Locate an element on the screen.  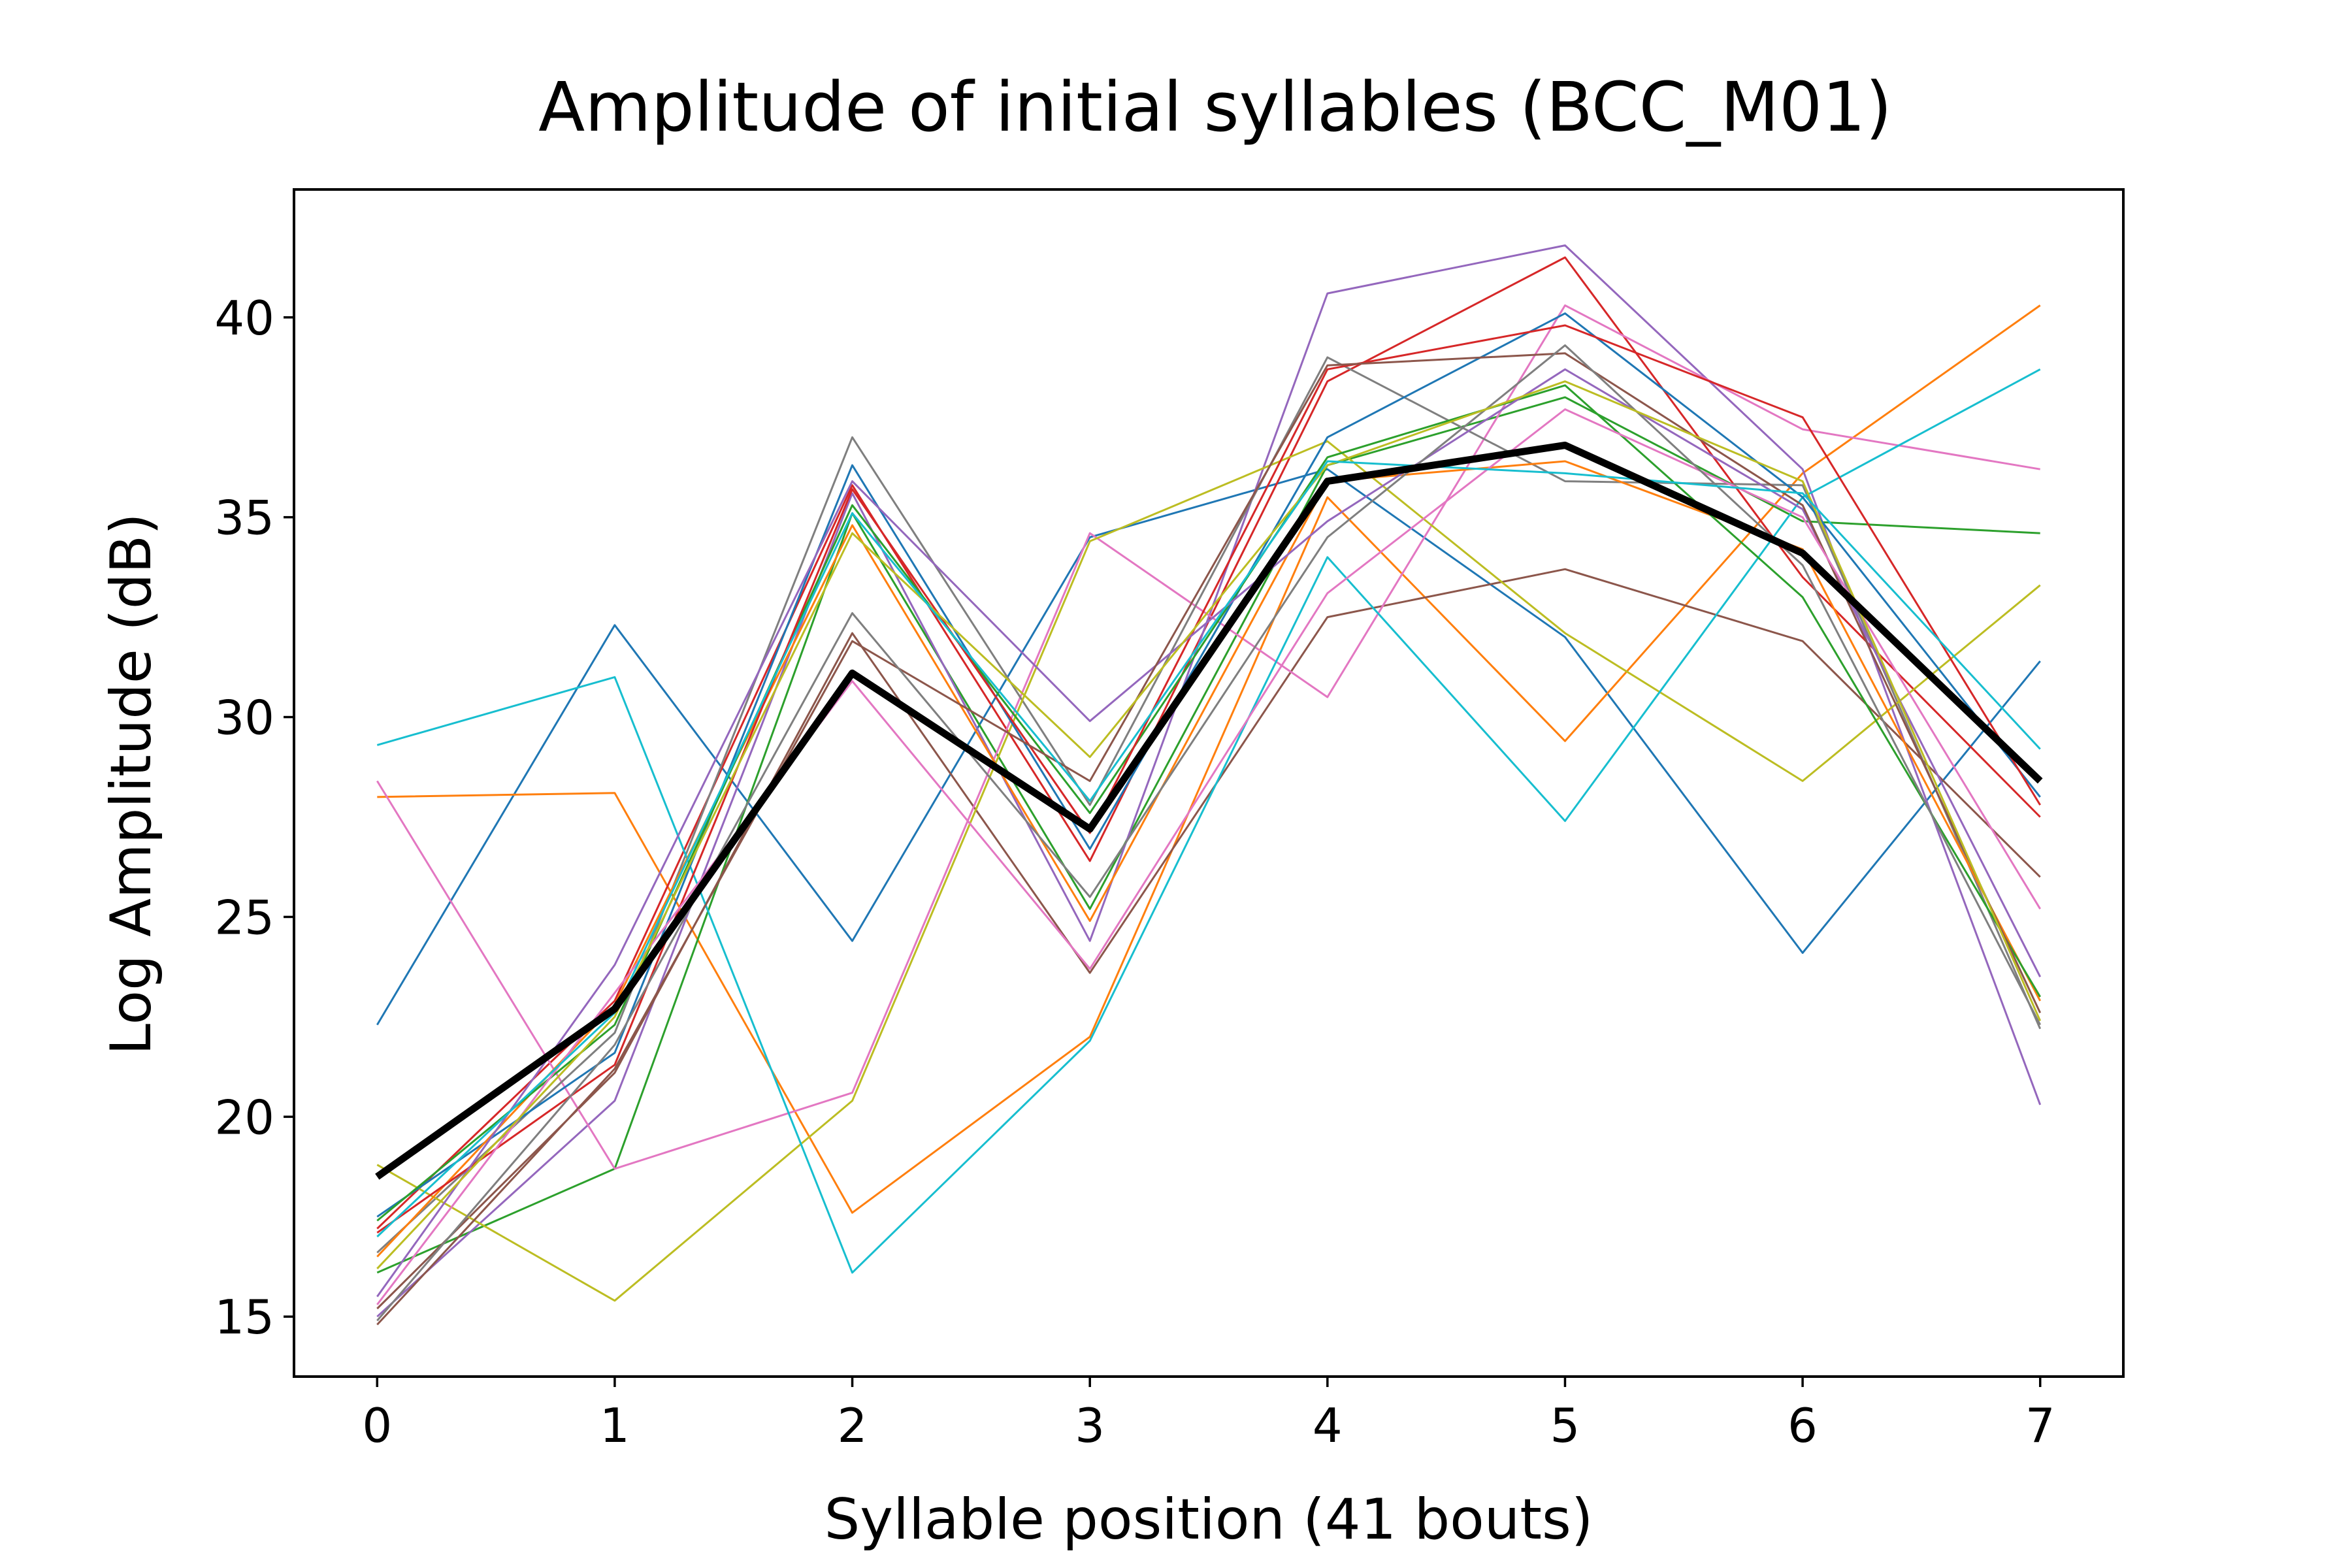
y-tick-label: 35 is located at coordinates (244, 518).